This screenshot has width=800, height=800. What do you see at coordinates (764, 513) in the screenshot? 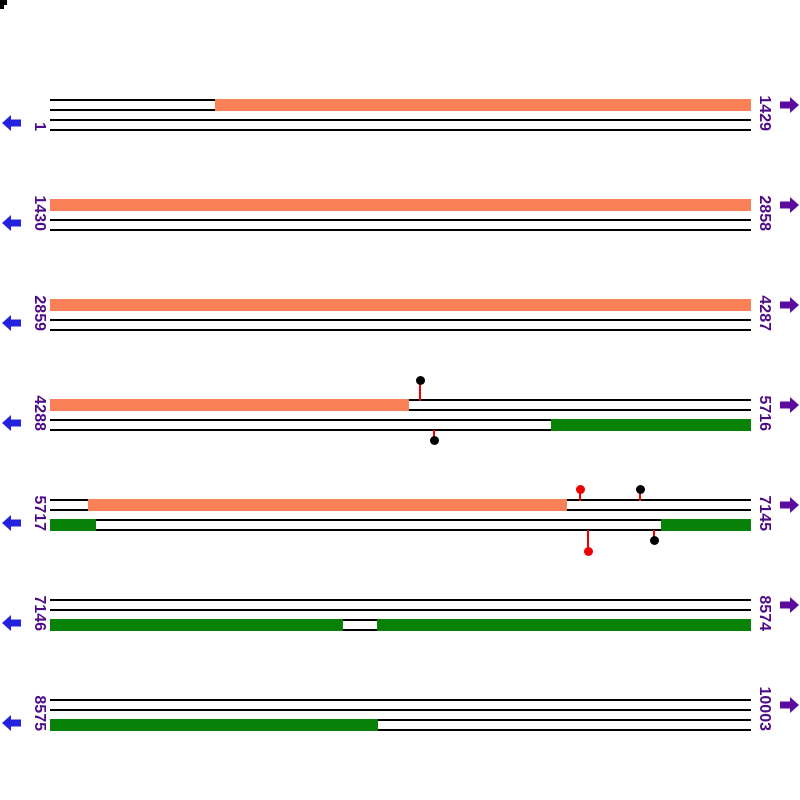
I see `segment-end-coordinate: 7145` at bounding box center [764, 513].